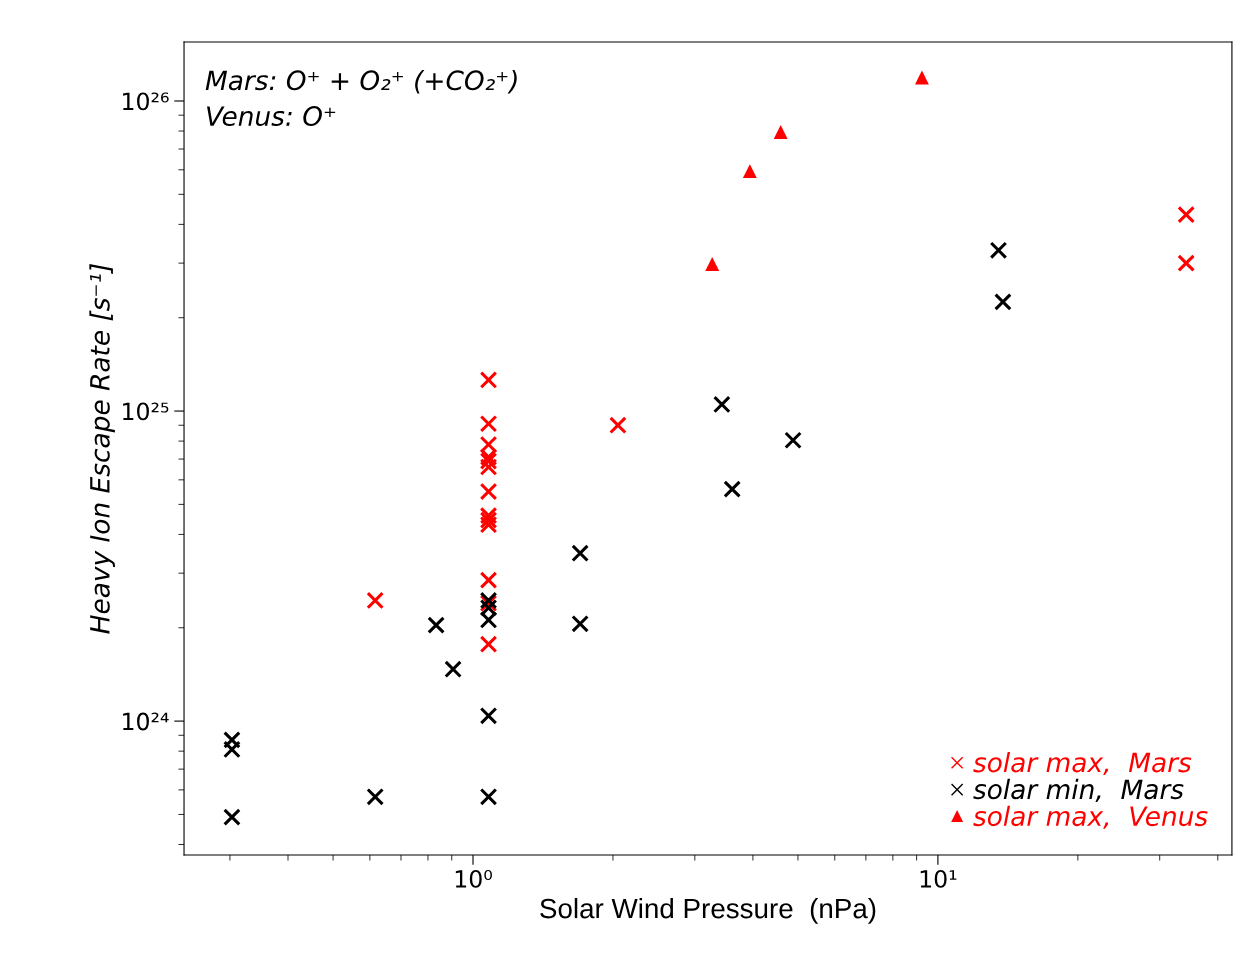 The height and width of the screenshot is (965, 1246). Describe the element at coordinates (146, 101) in the screenshot. I see `y-tick-label: 10²⁶` at that location.